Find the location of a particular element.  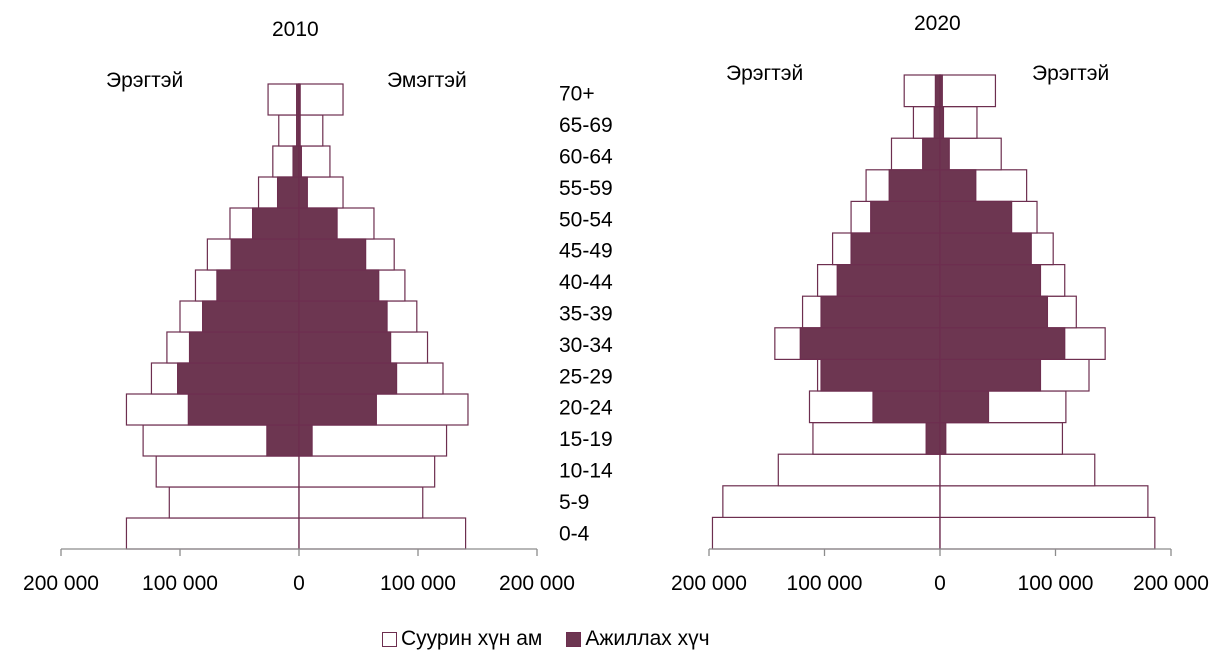

age-group-label: 35-39 is located at coordinates (586, 314).